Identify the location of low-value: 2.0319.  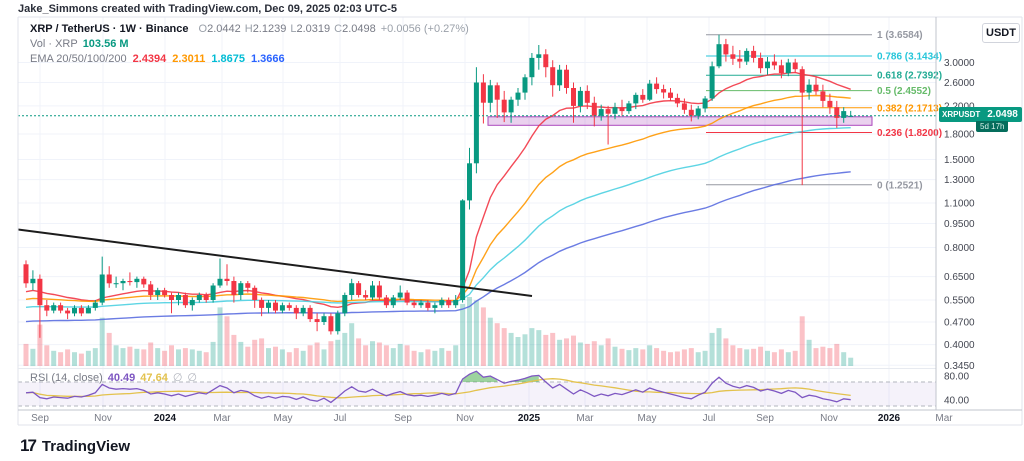
(313, 29).